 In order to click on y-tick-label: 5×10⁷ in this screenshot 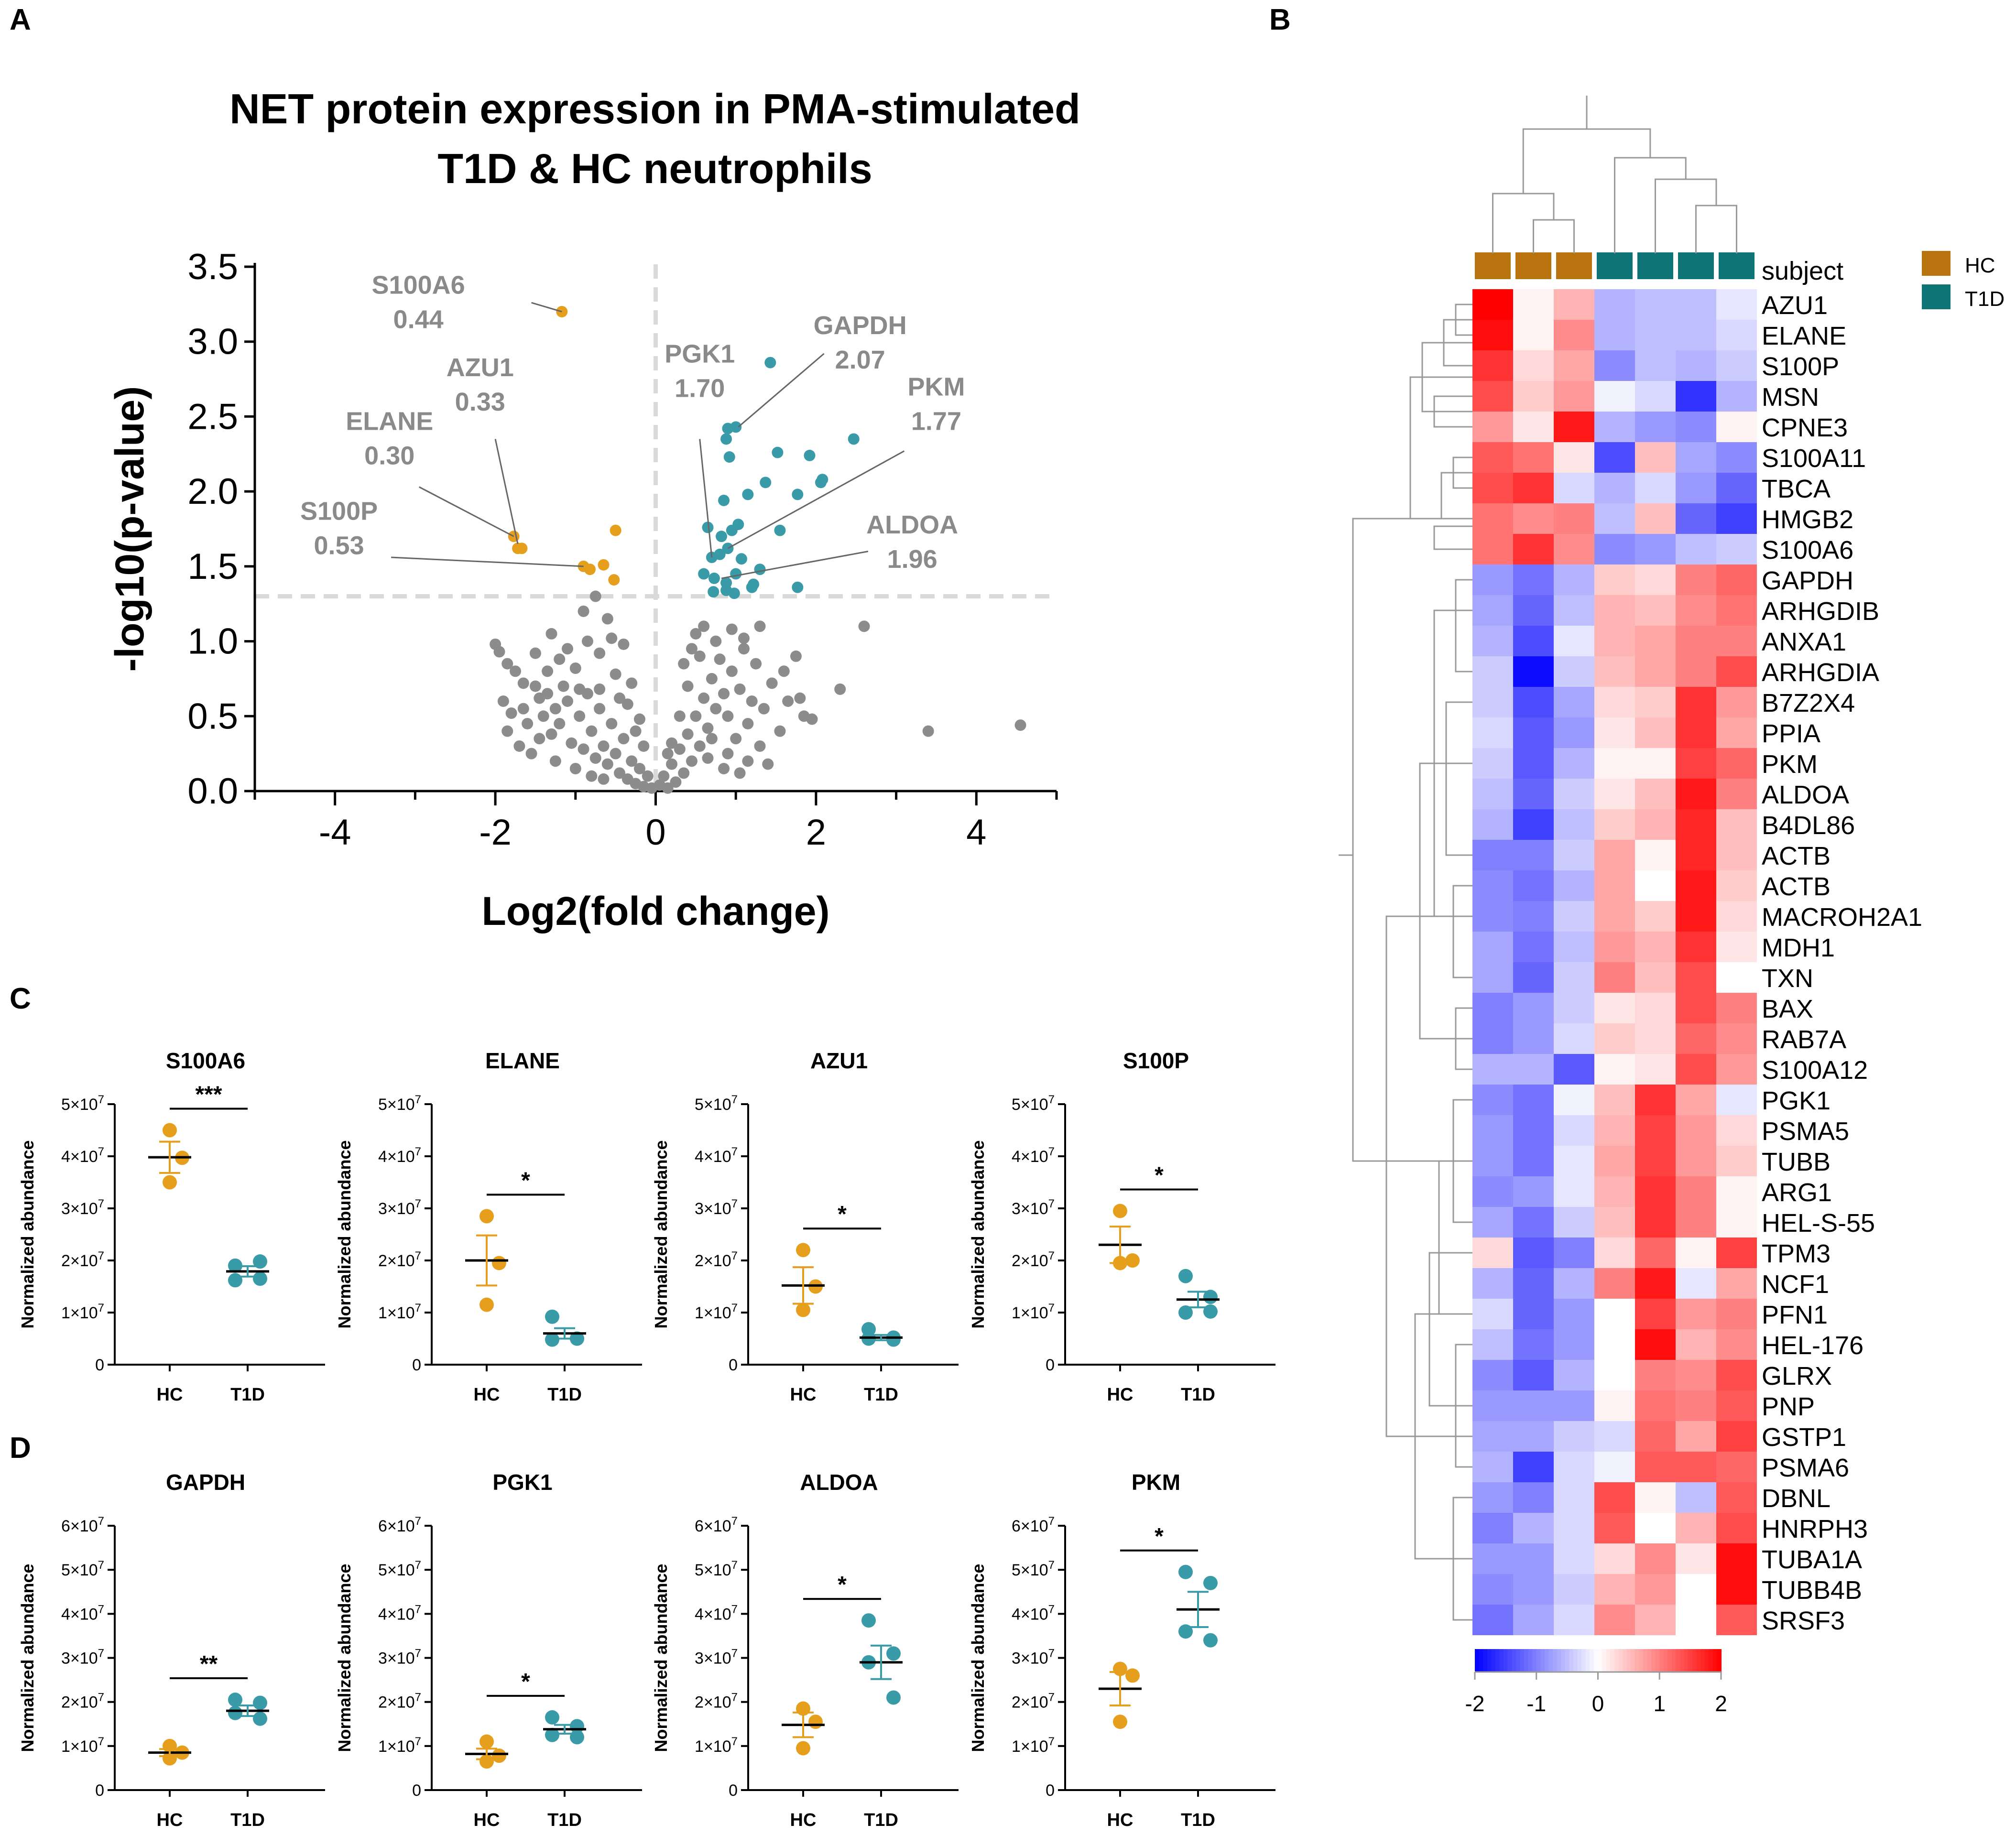, I will do `click(400, 1569)`.